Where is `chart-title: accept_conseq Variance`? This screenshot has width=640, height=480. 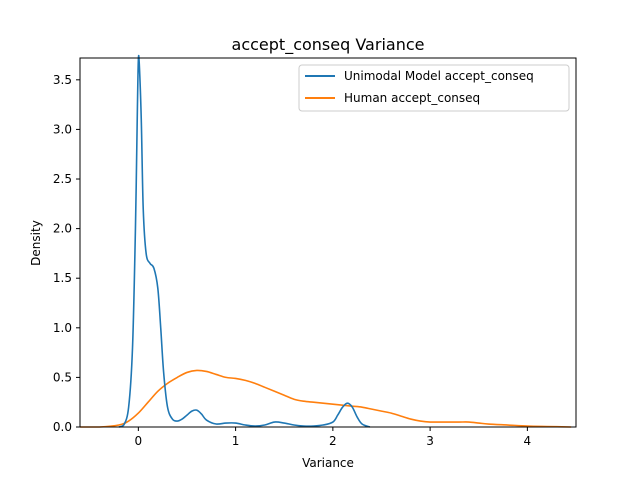 chart-title: accept_conseq Variance is located at coordinates (328, 45).